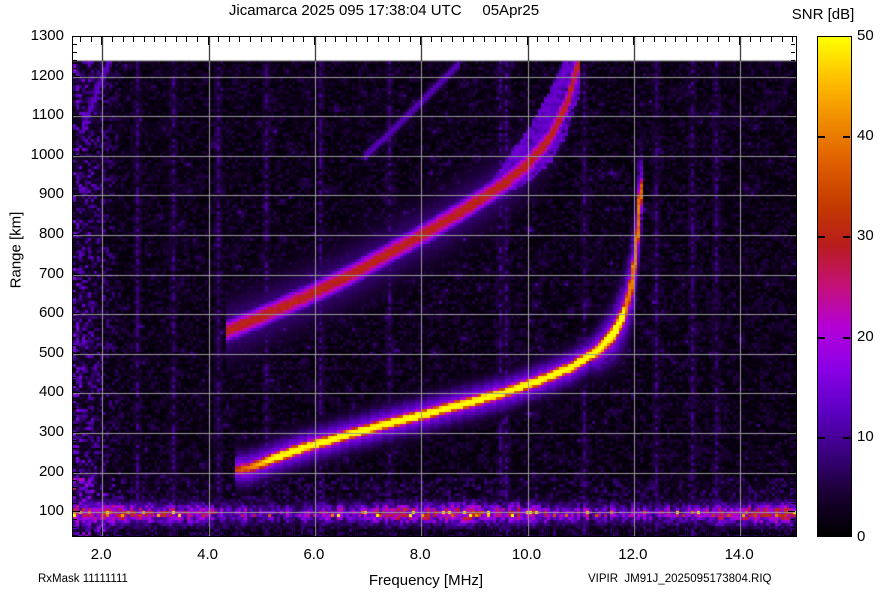 This screenshot has height=595, width=884. I want to click on y-tick-label: 1000, so click(47, 154).